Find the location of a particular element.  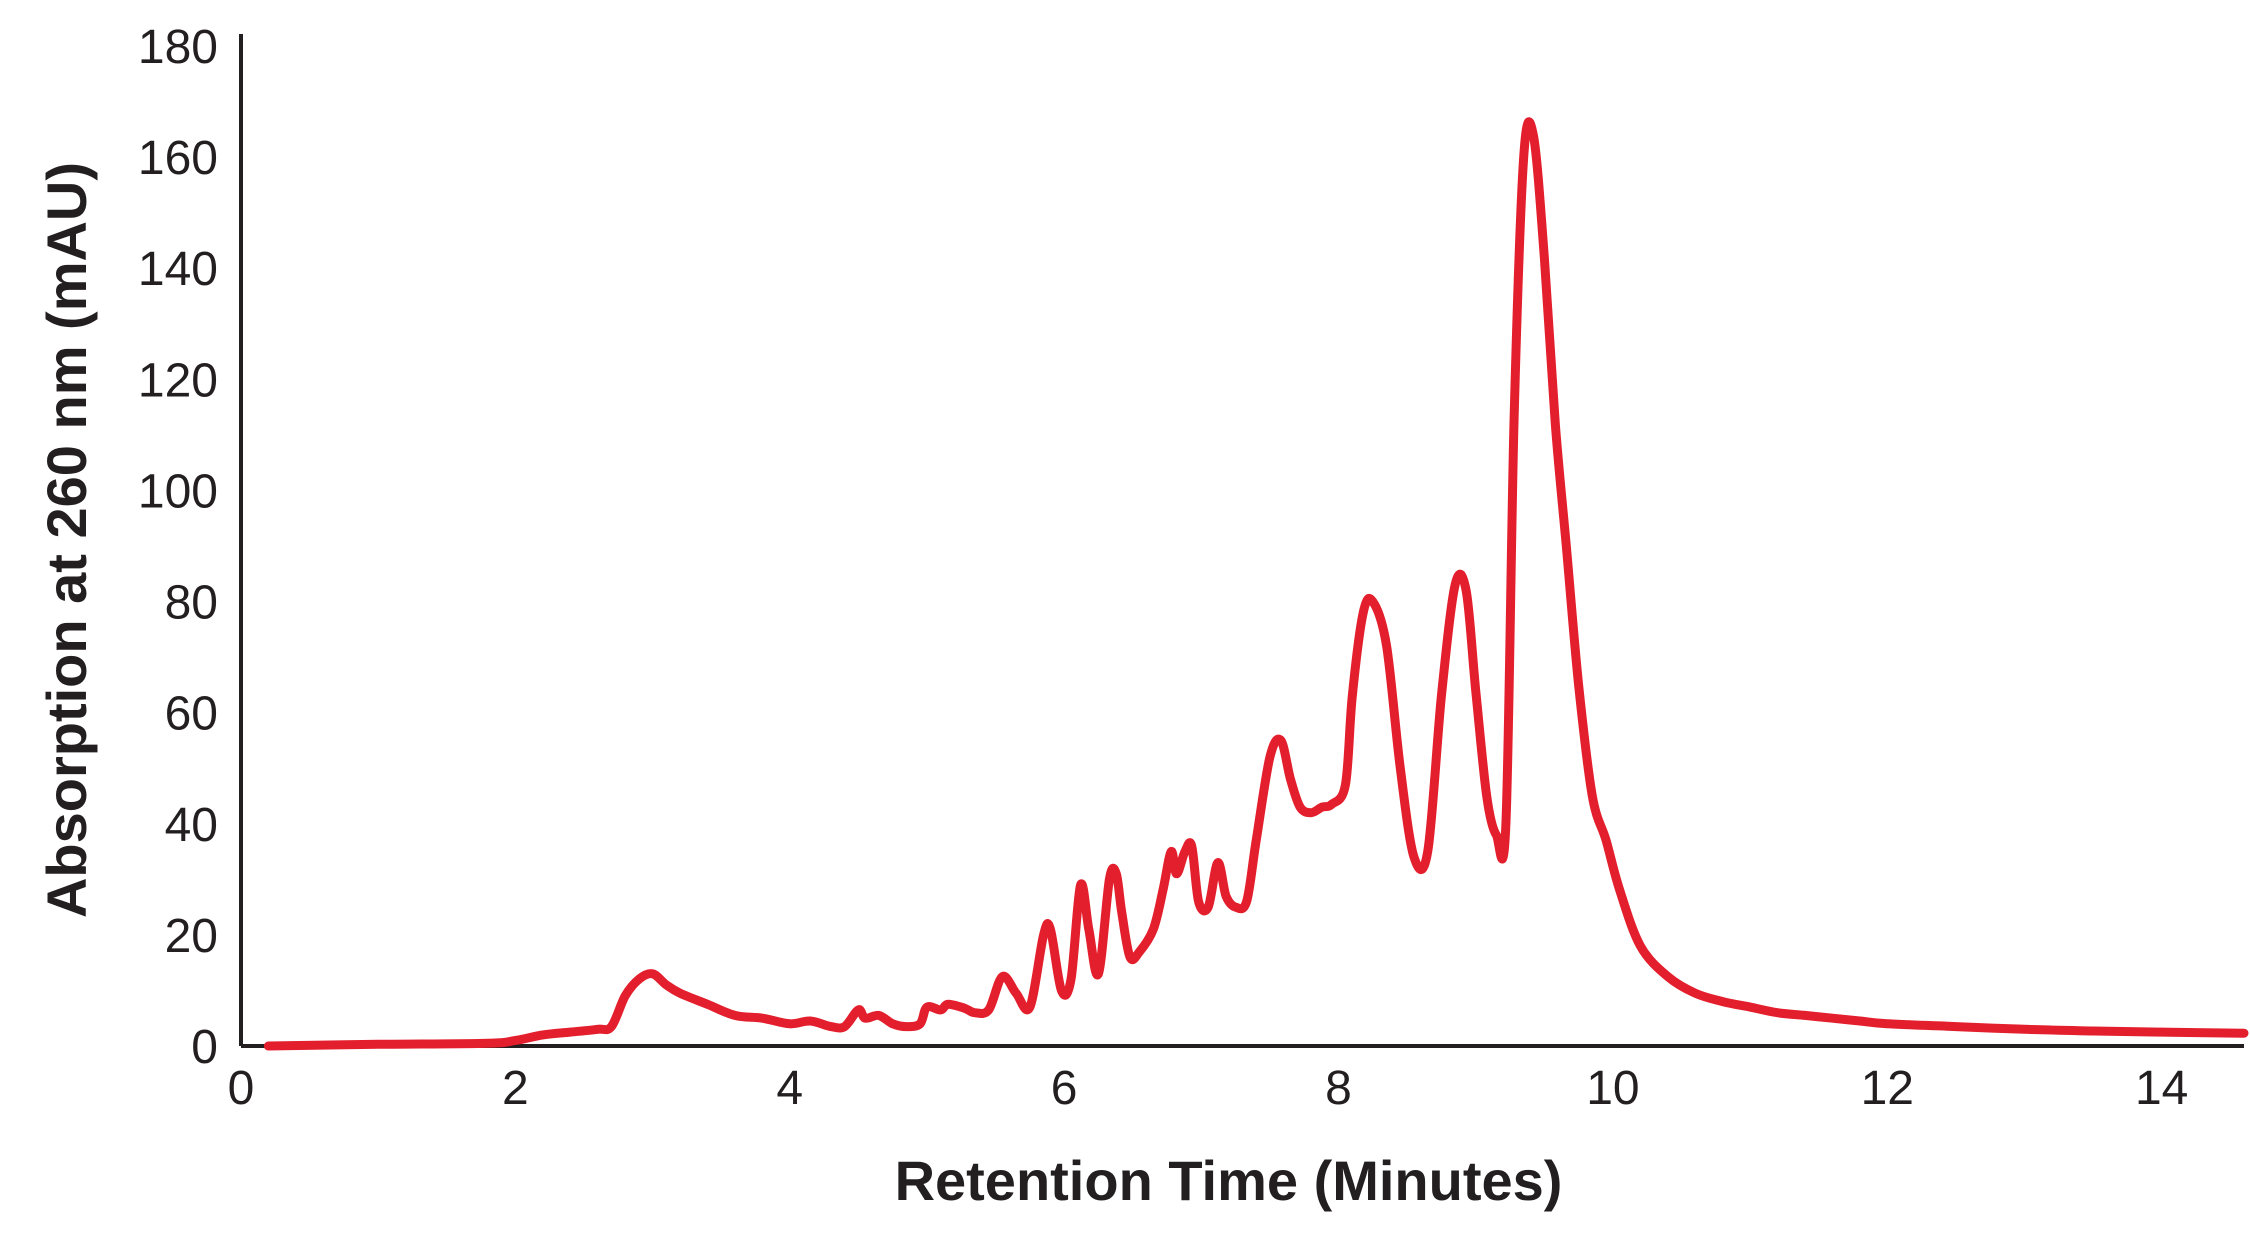

x-tick-label: 14 is located at coordinates (2161, 1088).